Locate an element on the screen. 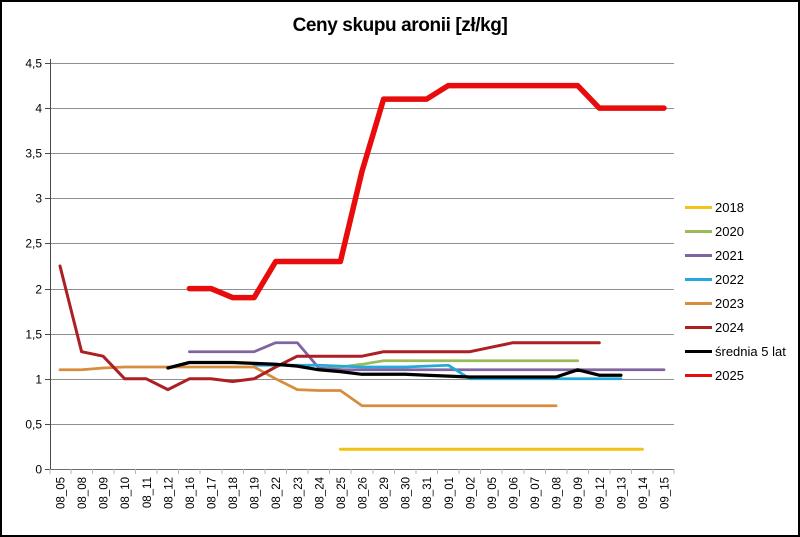 This screenshot has width=800, height=537. y-tick-label: 3,5 is located at coordinates (33, 154).